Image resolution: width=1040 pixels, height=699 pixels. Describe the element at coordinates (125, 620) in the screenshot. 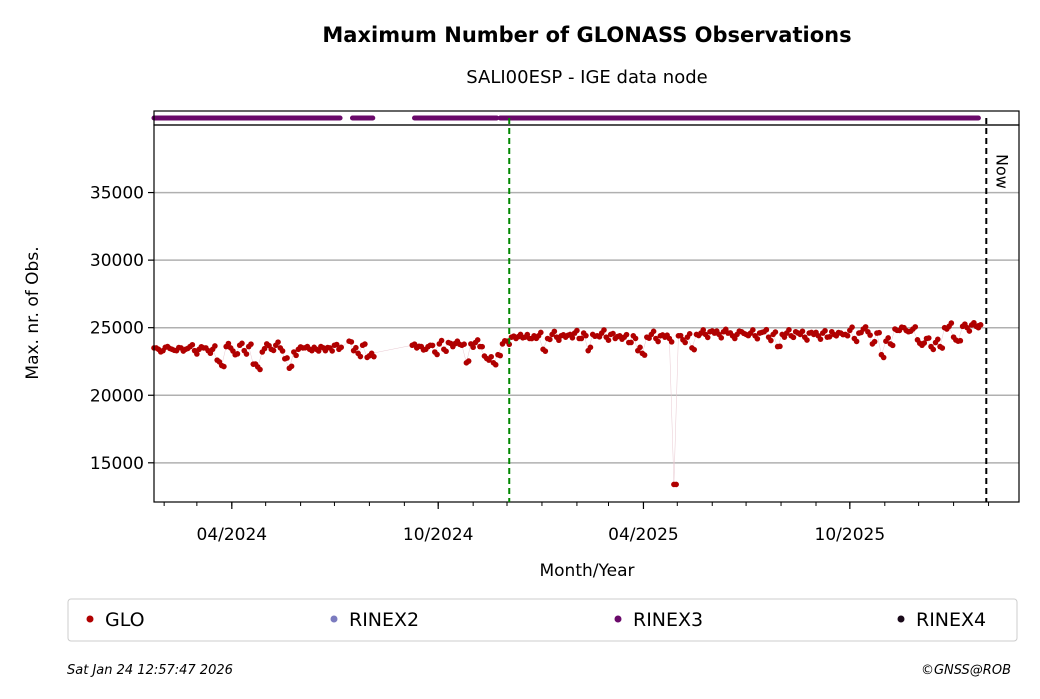

I see `legend-label-glo: GLO` at that location.